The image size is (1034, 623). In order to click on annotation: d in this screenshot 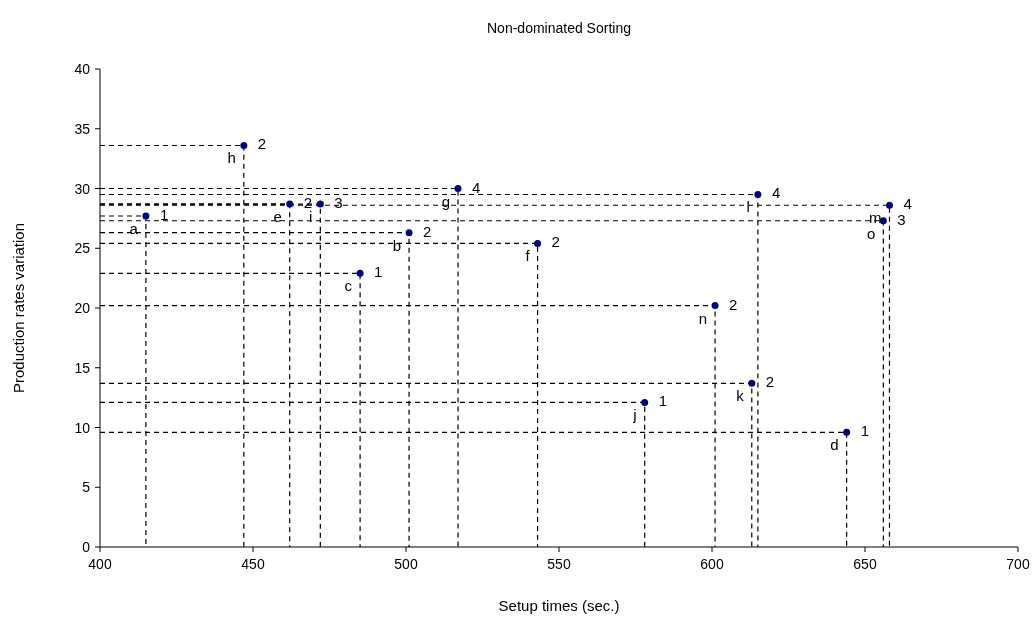, I will do `click(834, 445)`.